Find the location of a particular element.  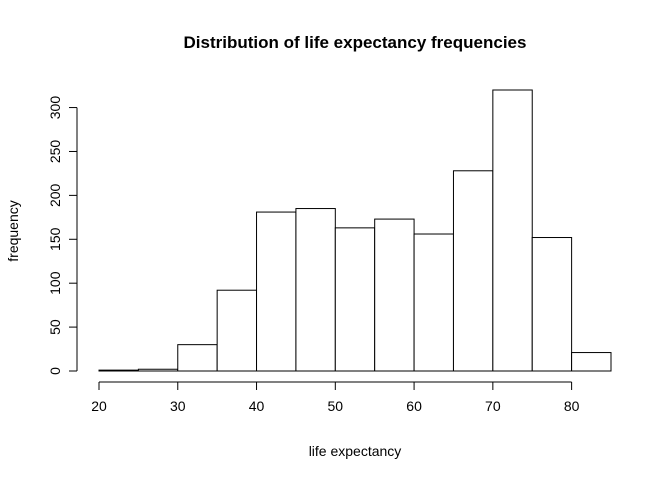

x-tick-label: 50 is located at coordinates (336, 406).